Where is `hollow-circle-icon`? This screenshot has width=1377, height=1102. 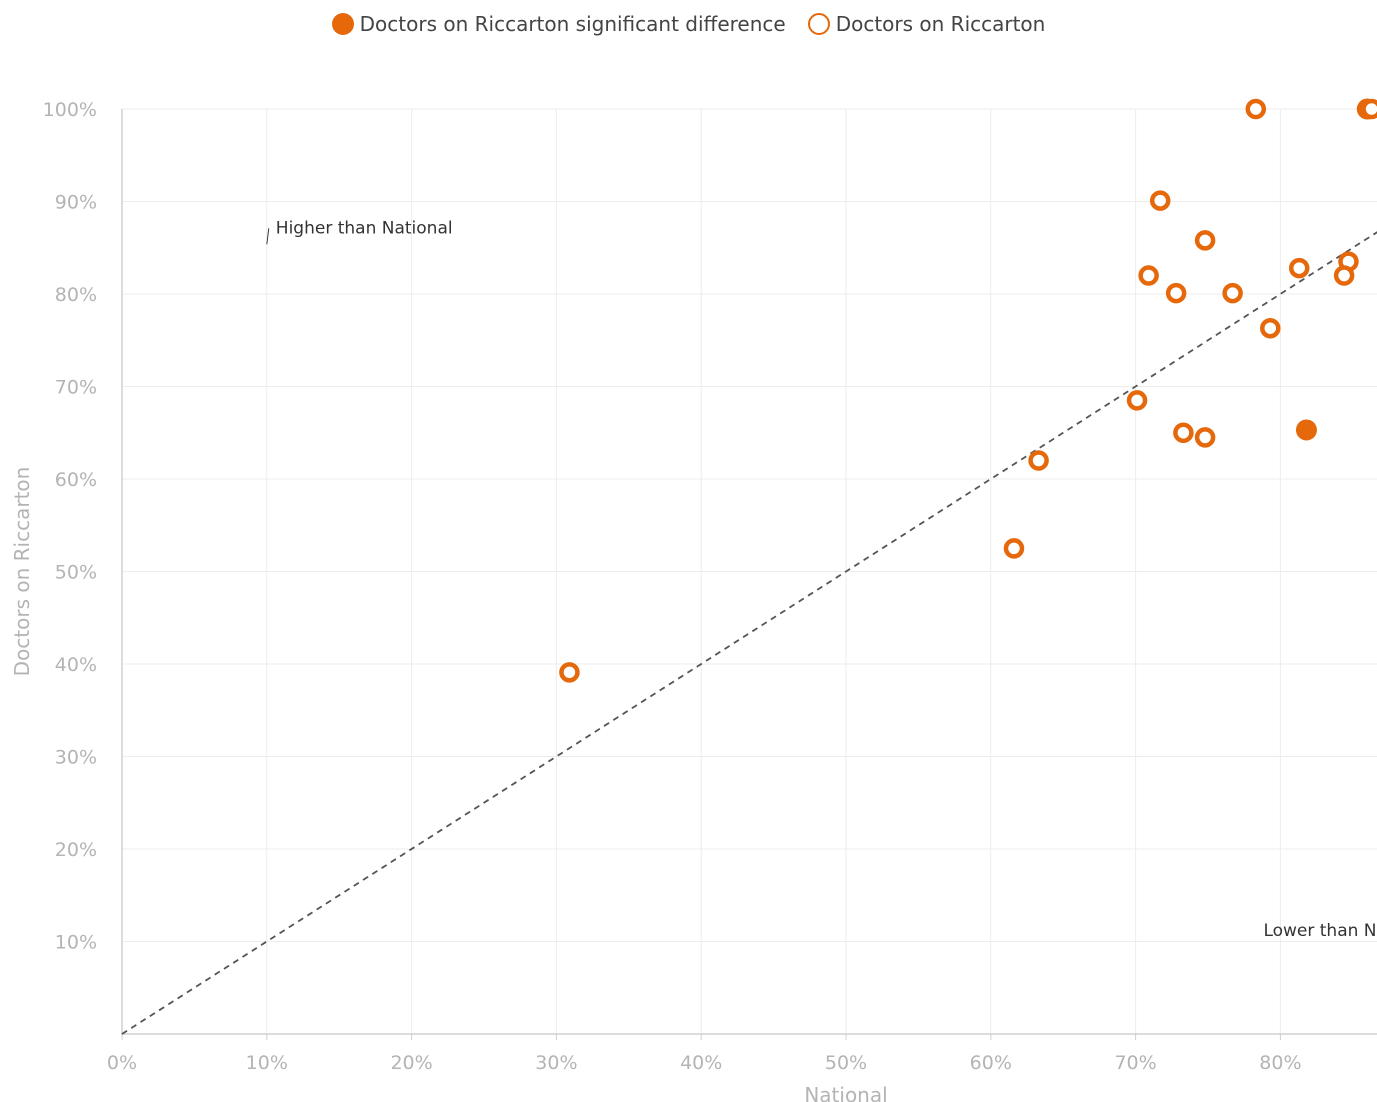 hollow-circle-icon is located at coordinates (818, 24).